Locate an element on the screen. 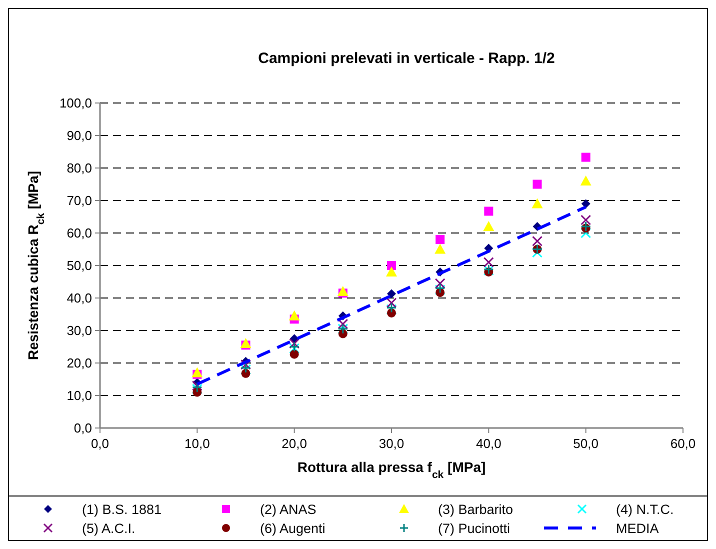  y-tick-label: 90,0 is located at coordinates (79, 135).